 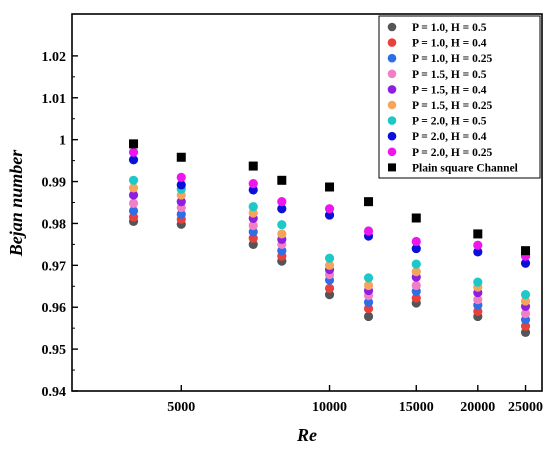 What do you see at coordinates (54, 224) in the screenshot?
I see `y-tick-label: 0.98` at bounding box center [54, 224].